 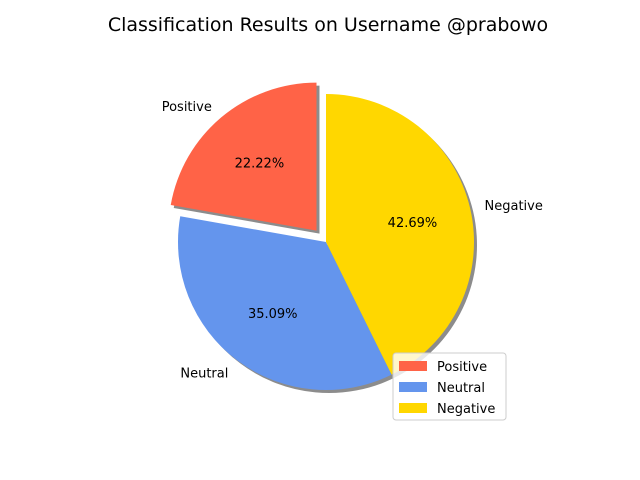 What do you see at coordinates (514, 206) in the screenshot?
I see `slice-label-negative: Negative` at bounding box center [514, 206].